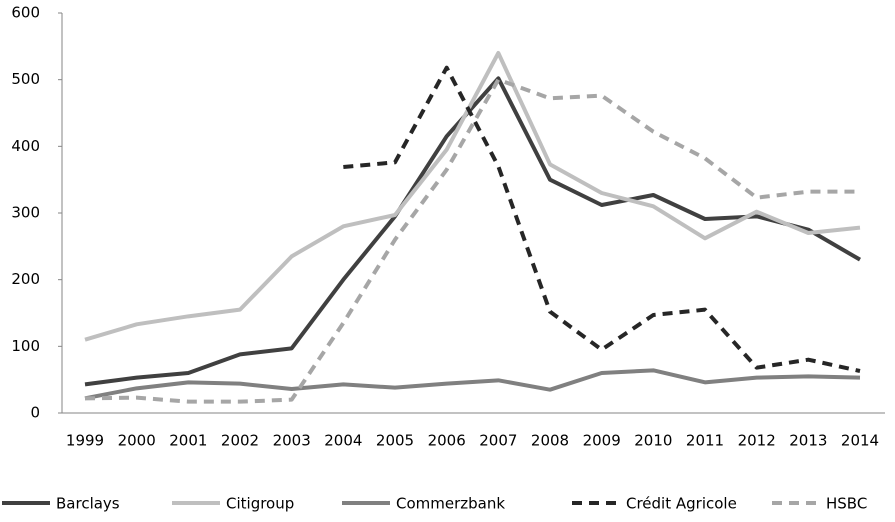 The width and height of the screenshot is (895, 522). What do you see at coordinates (681, 504) in the screenshot?
I see `legend-label: Crédit Agricole` at bounding box center [681, 504].